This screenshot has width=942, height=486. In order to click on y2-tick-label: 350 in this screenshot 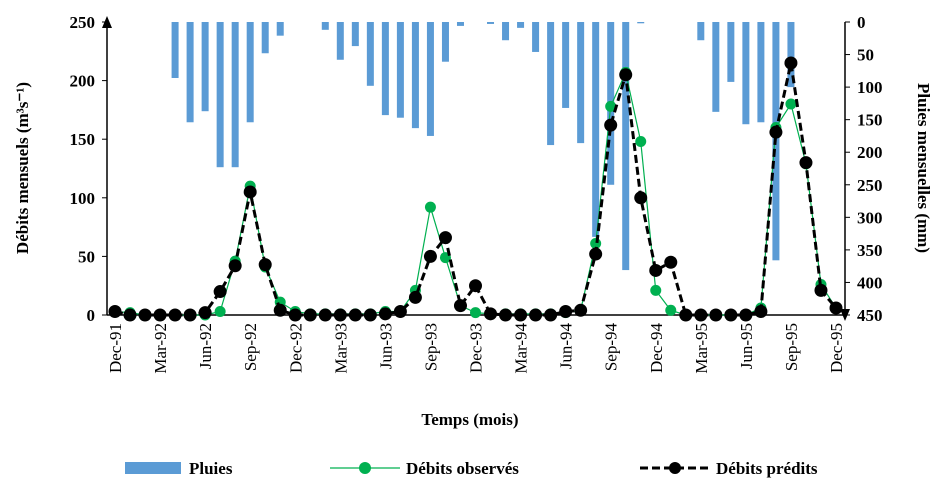, I will do `click(870, 250)`.